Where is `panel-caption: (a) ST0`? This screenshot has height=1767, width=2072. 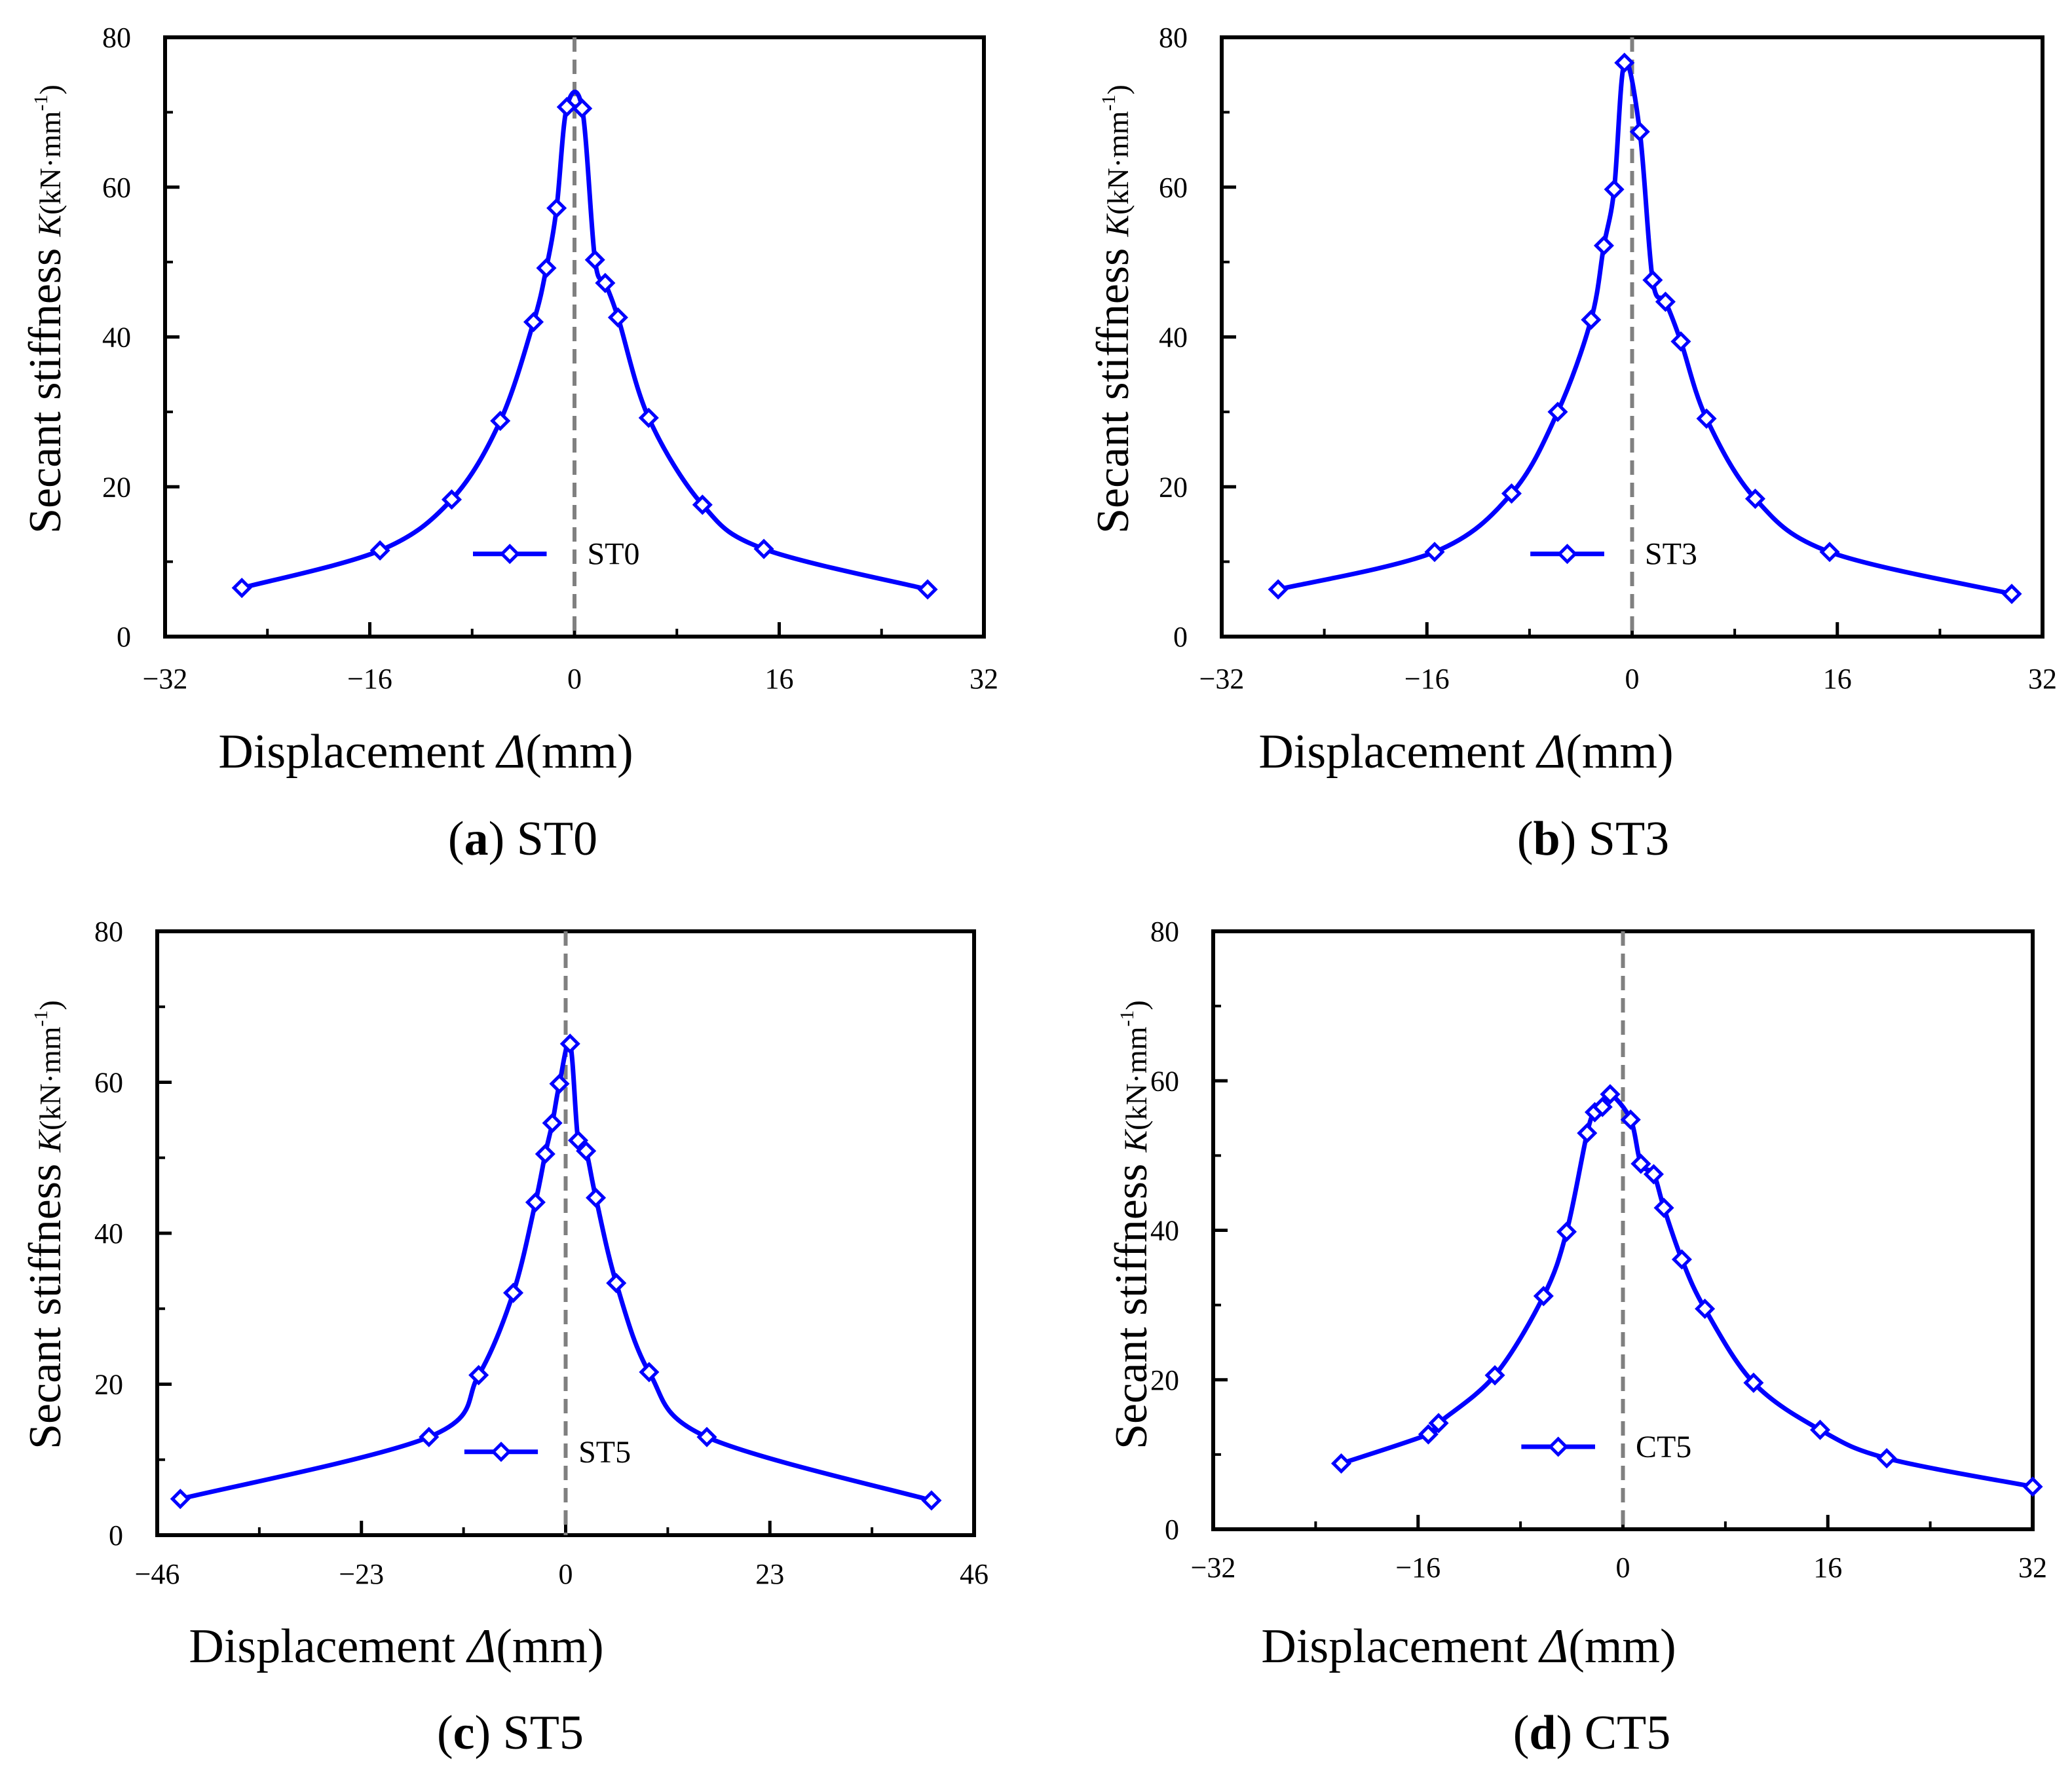
panel-caption: (a) ST0 is located at coordinates (522, 839).